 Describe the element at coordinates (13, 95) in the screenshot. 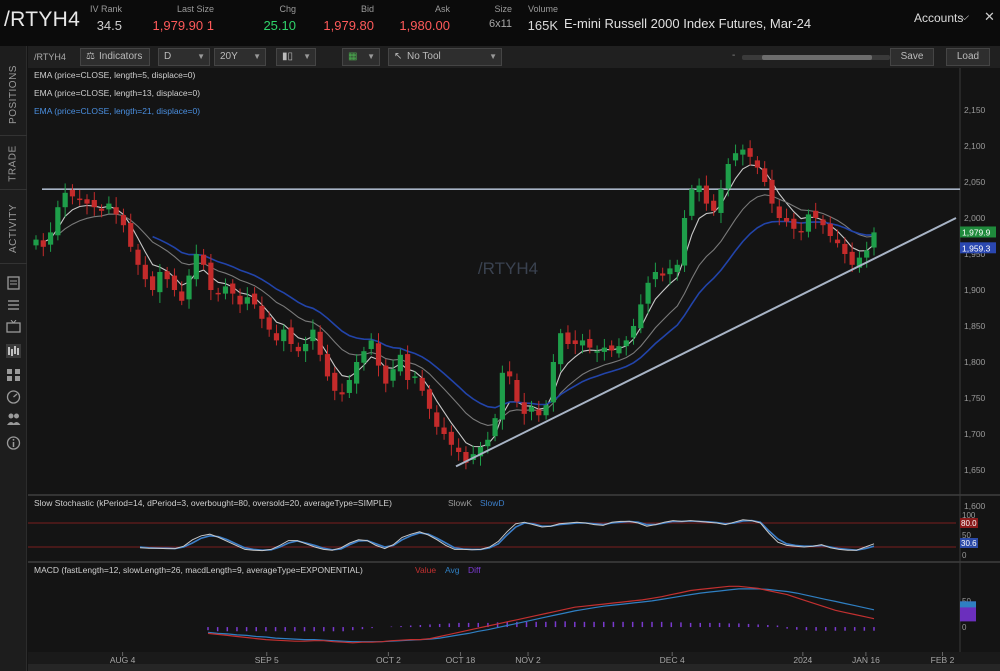

I see `tab-positions: POSITIONS` at that location.